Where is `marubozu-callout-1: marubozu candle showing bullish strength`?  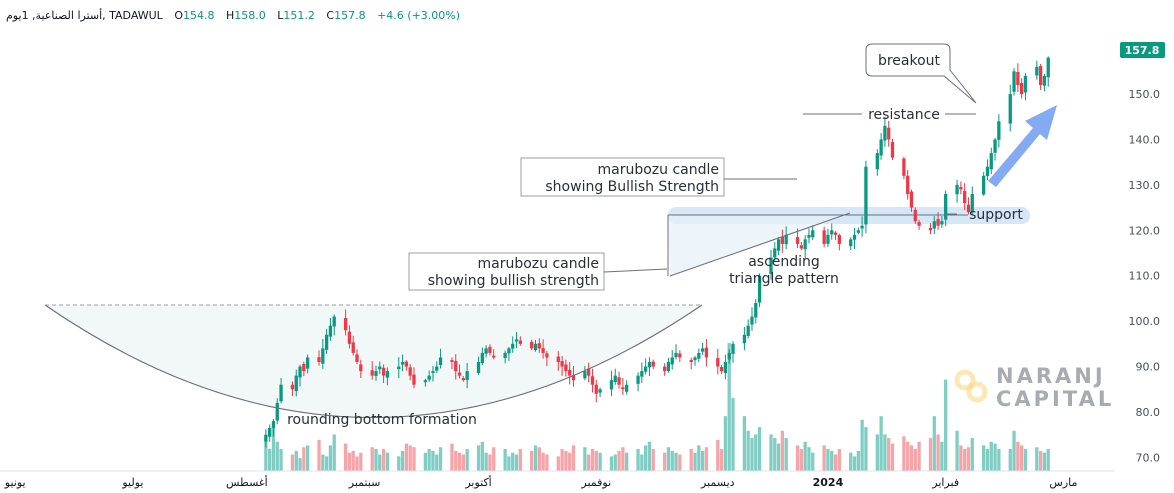 marubozu-callout-1: marubozu candle showing bullish strength is located at coordinates (538, 271).